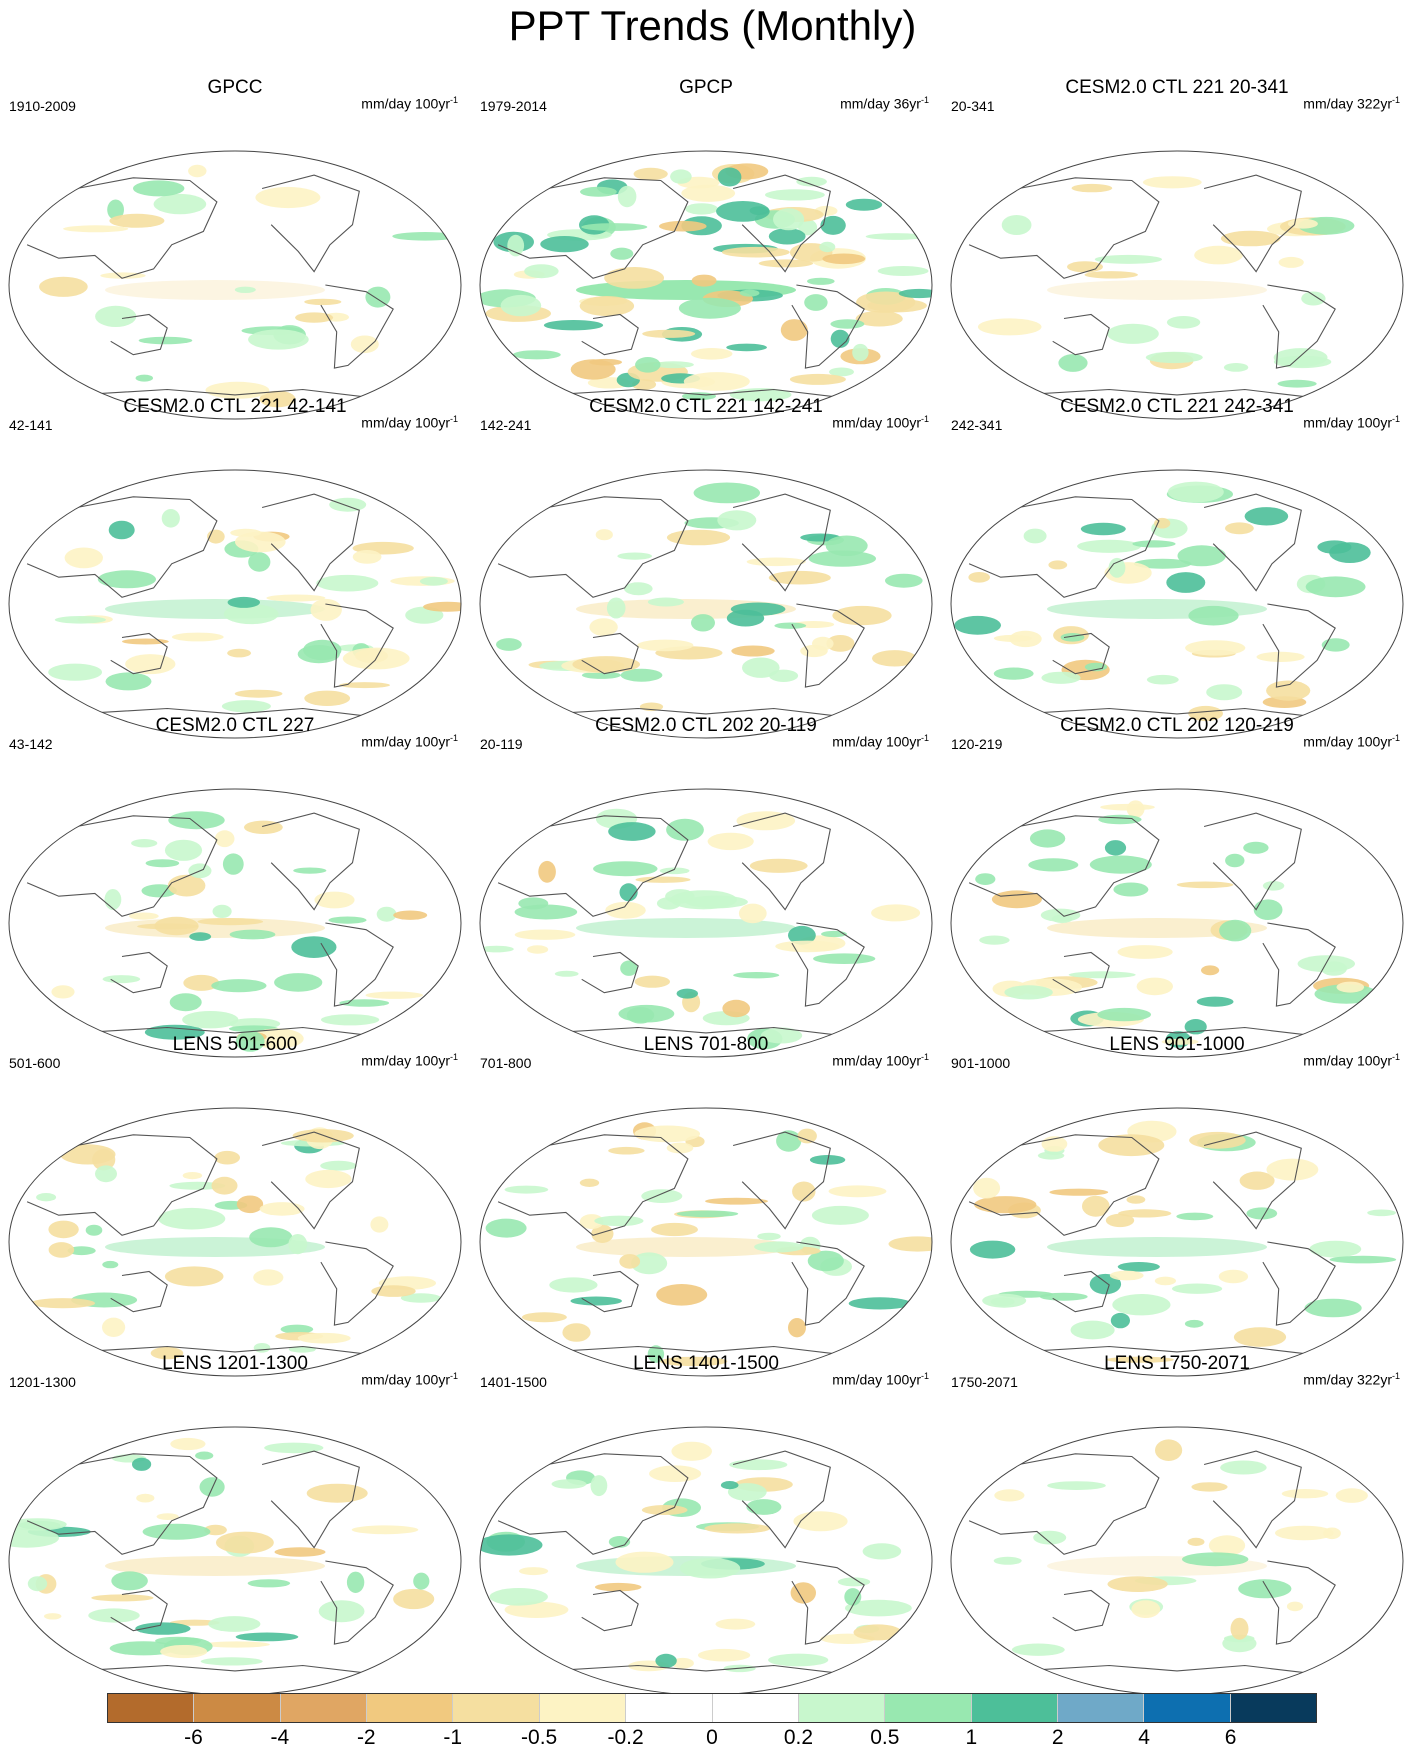 The image size is (1425, 1755). What do you see at coordinates (235, 1363) in the screenshot?
I see `panel-title: LENS 1201-1300` at bounding box center [235, 1363].